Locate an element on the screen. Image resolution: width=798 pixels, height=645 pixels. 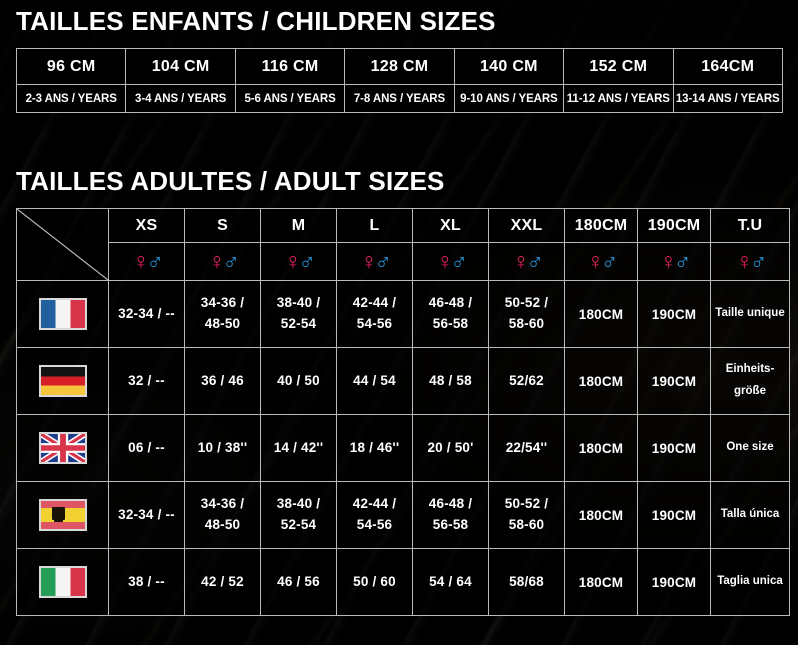
size-value-cell: Einheits- größe is located at coordinates (750, 381).